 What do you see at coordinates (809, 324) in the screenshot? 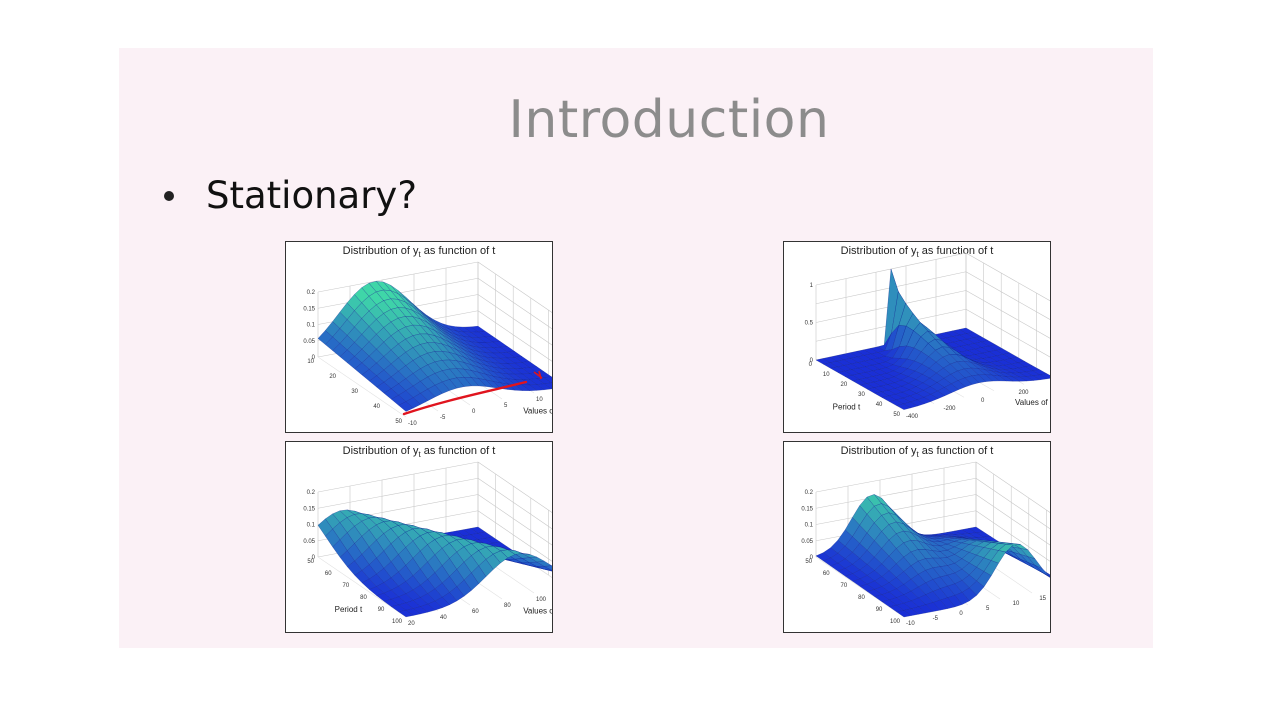
I see `z-tick-label: 0.5` at bounding box center [809, 324].